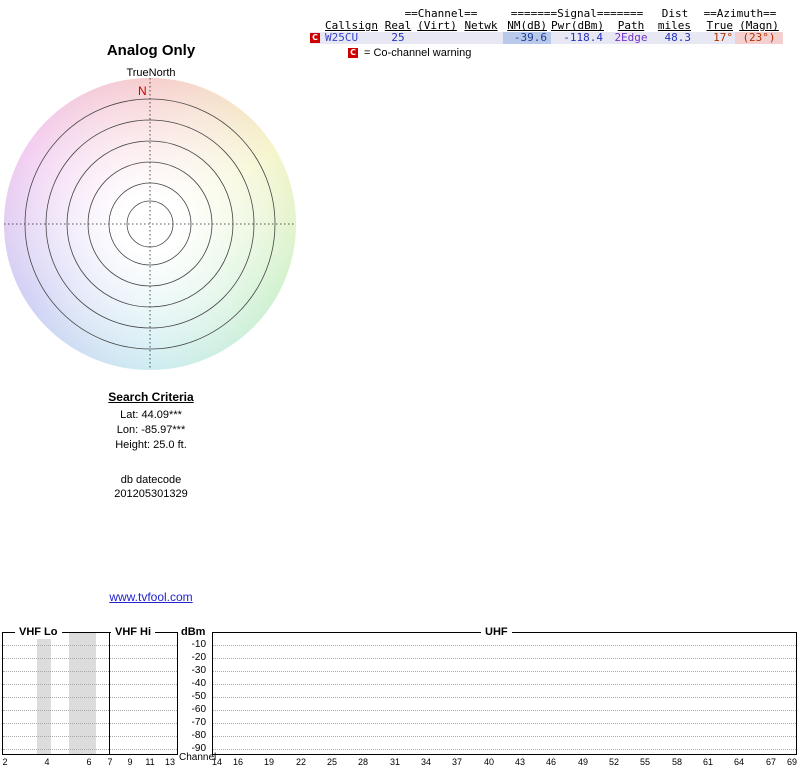 This screenshot has width=800, height=768. What do you see at coordinates (151, 494) in the screenshot?
I see `db-datecode-value: 201205301329` at bounding box center [151, 494].